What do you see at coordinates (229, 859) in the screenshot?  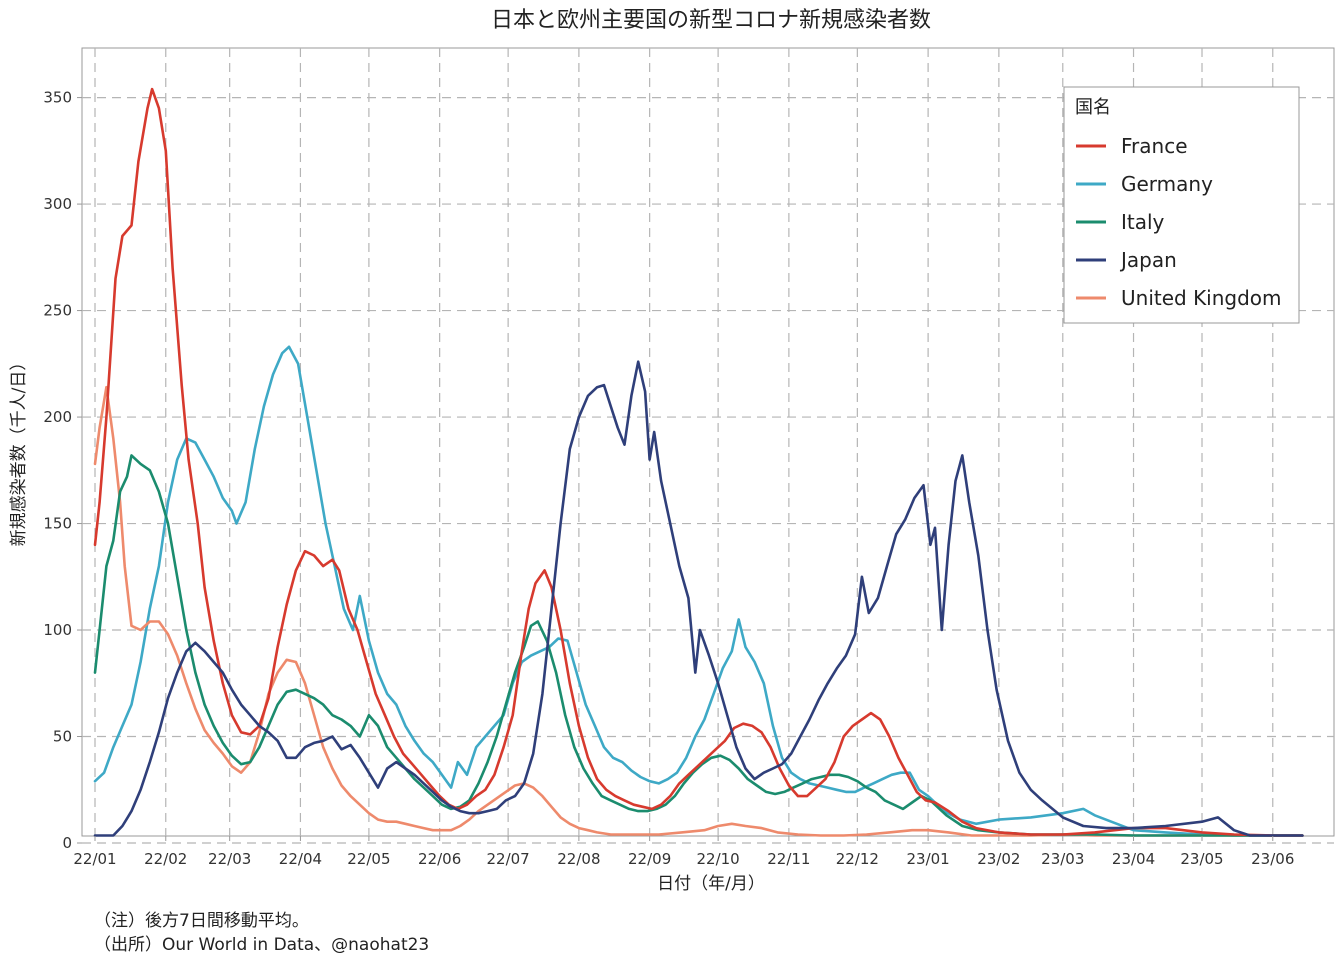 I see `x-tick-label: 22/03` at bounding box center [229, 859].